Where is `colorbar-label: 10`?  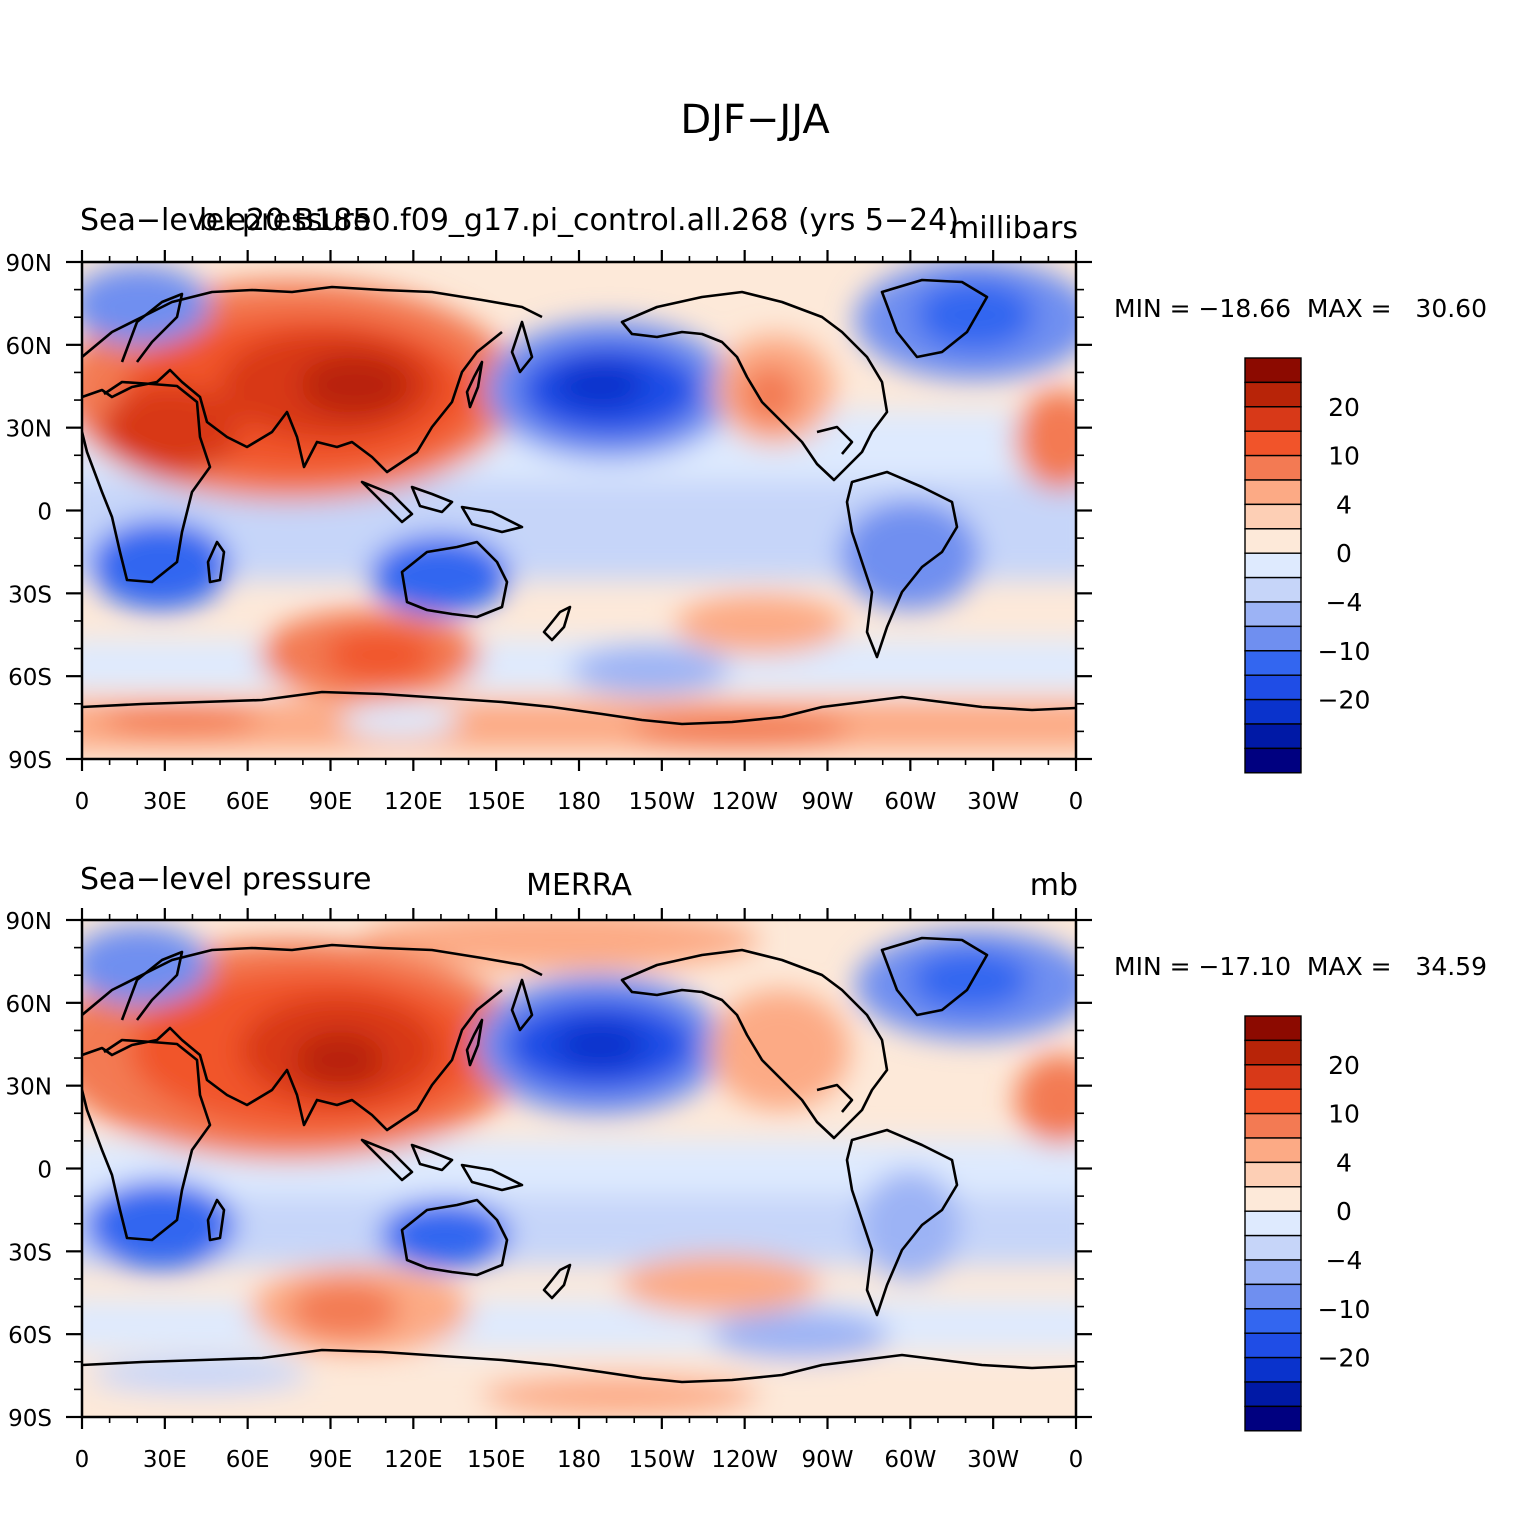 colorbar-label: 10 is located at coordinates (1344, 456).